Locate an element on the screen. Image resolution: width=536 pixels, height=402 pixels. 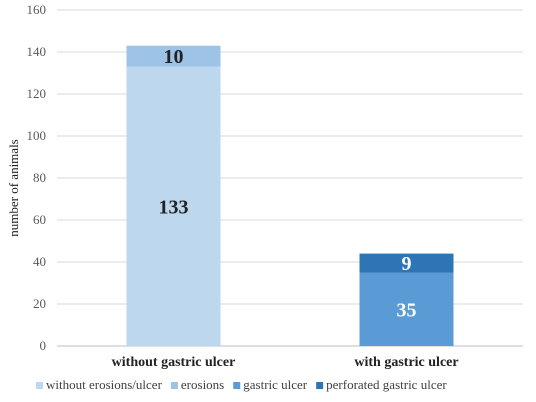
legend-label: erosions is located at coordinates (202, 384).